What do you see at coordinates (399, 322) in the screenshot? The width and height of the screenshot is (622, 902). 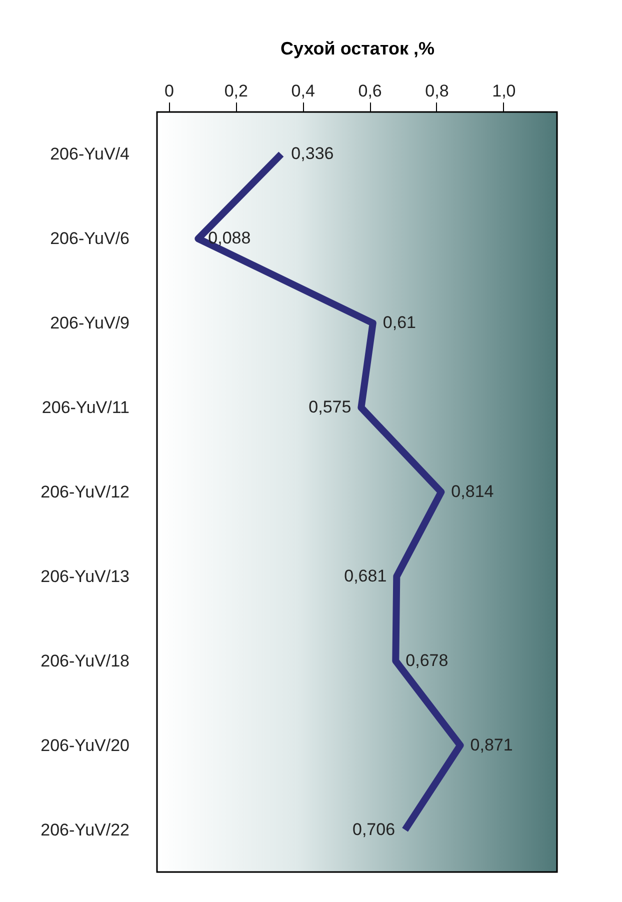 I see `data-label: 0,61` at bounding box center [399, 322].